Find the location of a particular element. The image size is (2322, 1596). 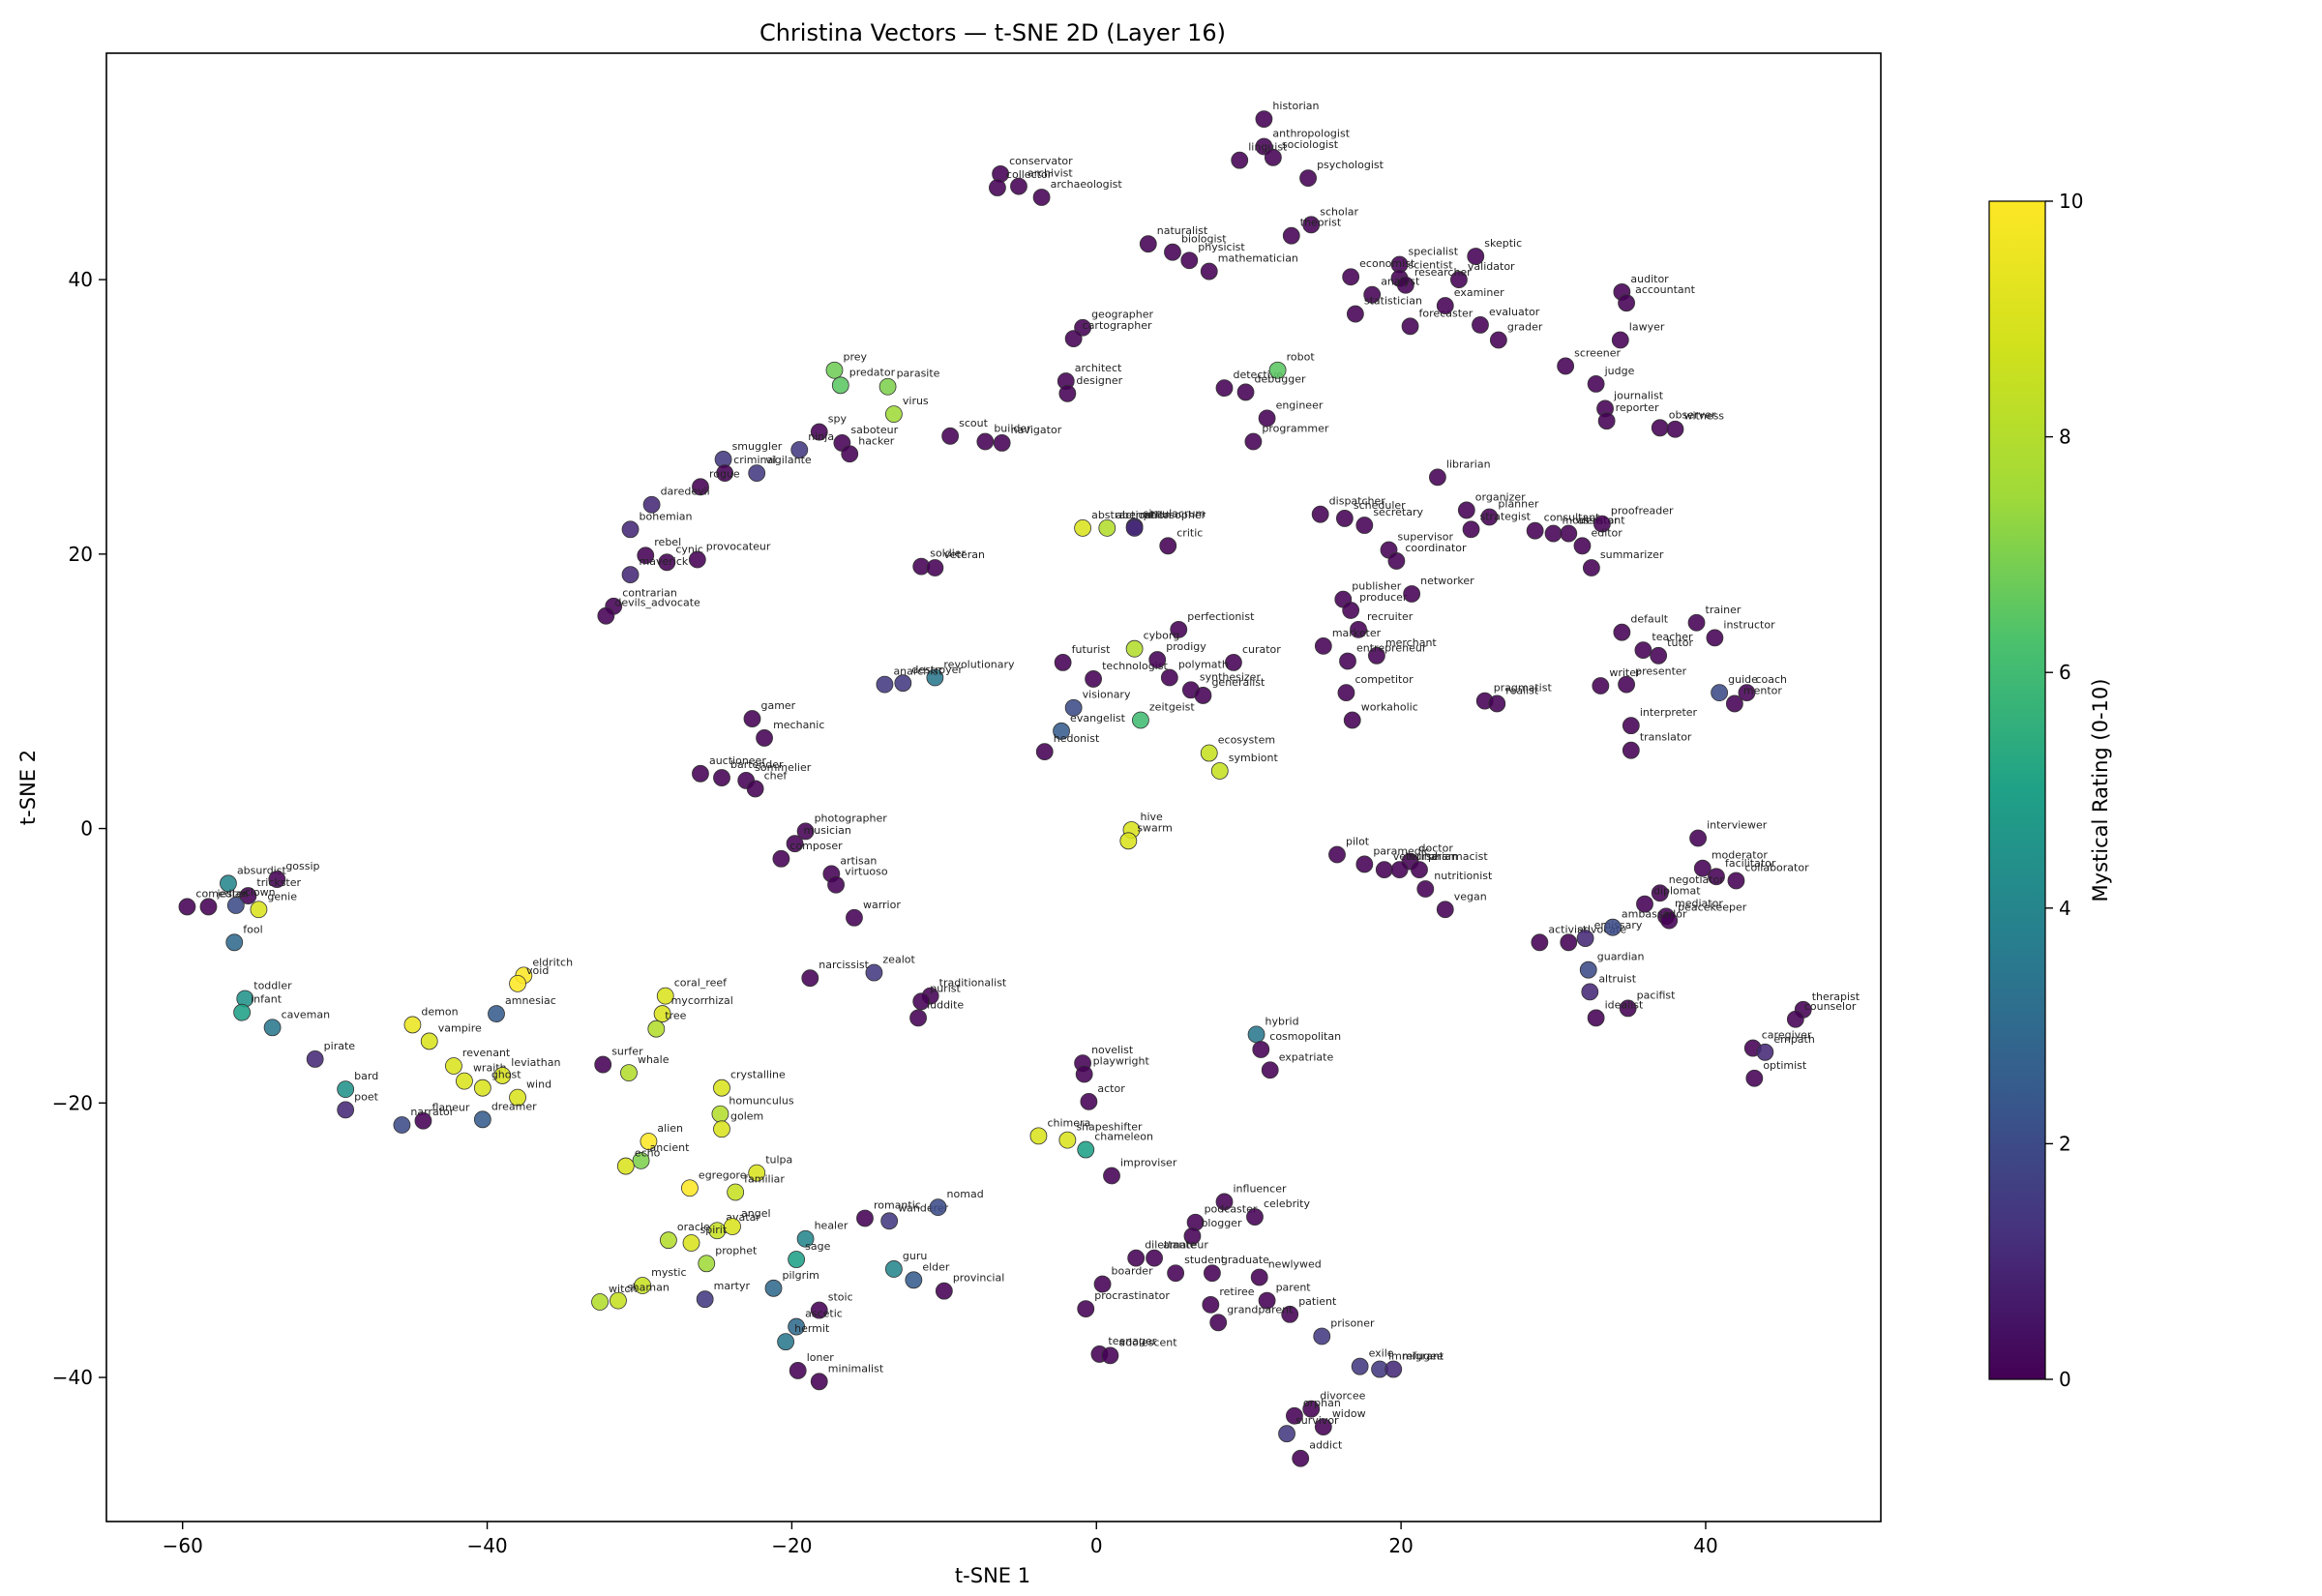

point-label: parasite is located at coordinates (918, 374).